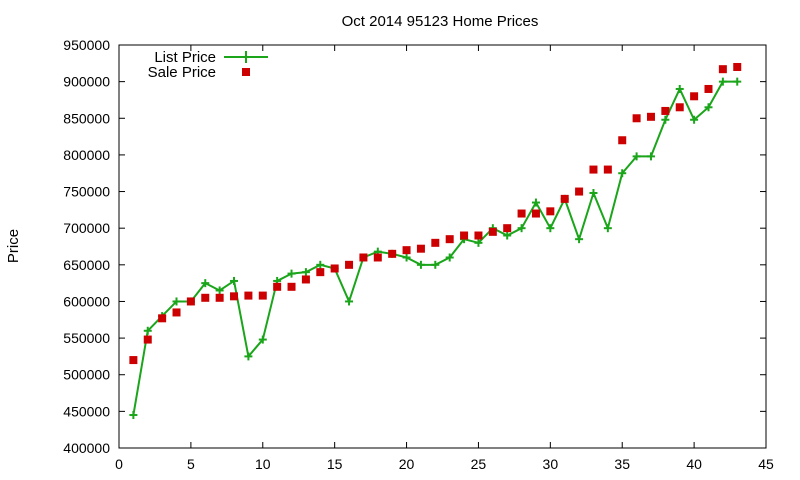 The image size is (800, 480). Describe the element at coordinates (440, 21) in the screenshot. I see `chart-title: Oct 2014 95123 Home Prices` at that location.